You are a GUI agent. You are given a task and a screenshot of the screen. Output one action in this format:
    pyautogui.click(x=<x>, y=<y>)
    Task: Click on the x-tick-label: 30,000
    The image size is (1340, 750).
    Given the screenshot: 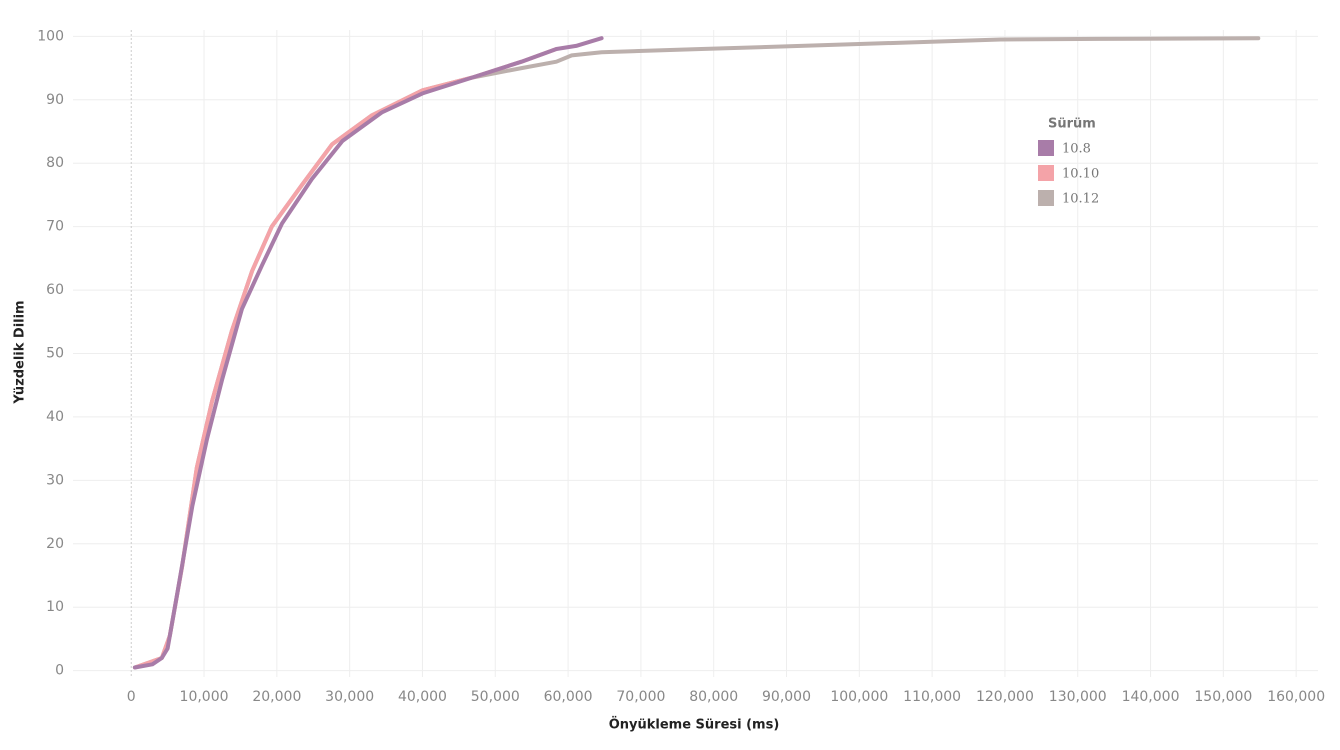 What is the action you would take?
    pyautogui.click(x=349, y=697)
    